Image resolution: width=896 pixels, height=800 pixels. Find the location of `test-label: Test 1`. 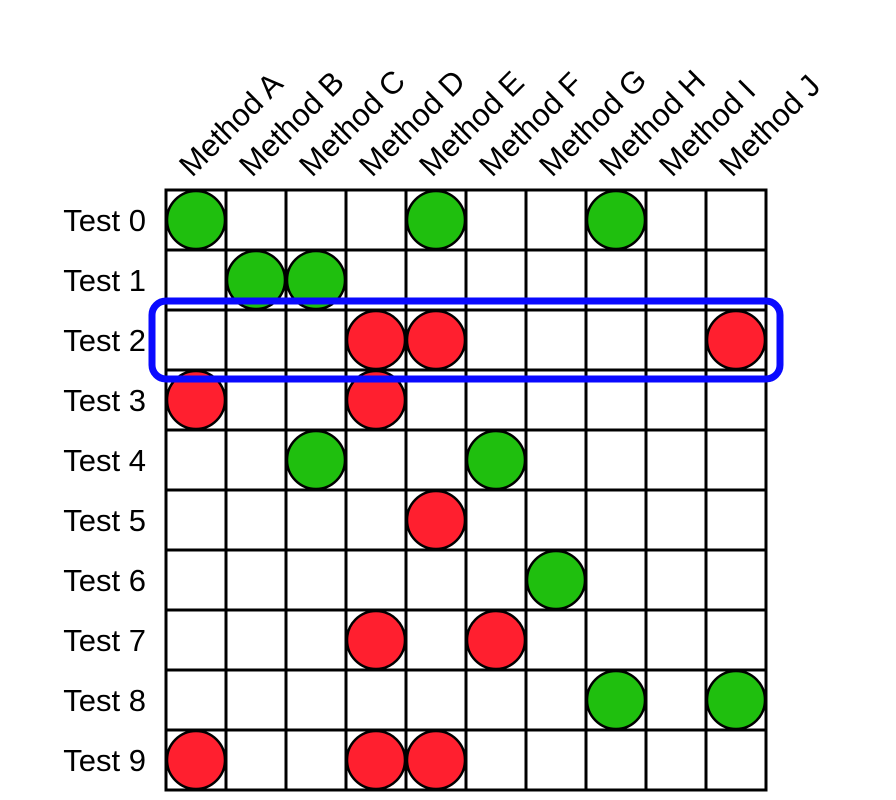

test-label: Test 1 is located at coordinates (104, 280).